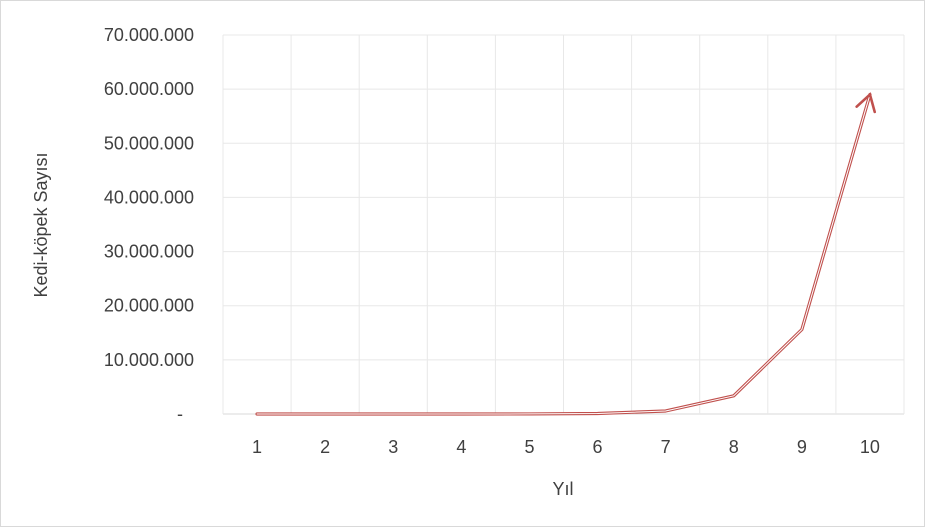 The width and height of the screenshot is (925, 531). I want to click on y-tick-label: 70.000.000, so click(149, 35).